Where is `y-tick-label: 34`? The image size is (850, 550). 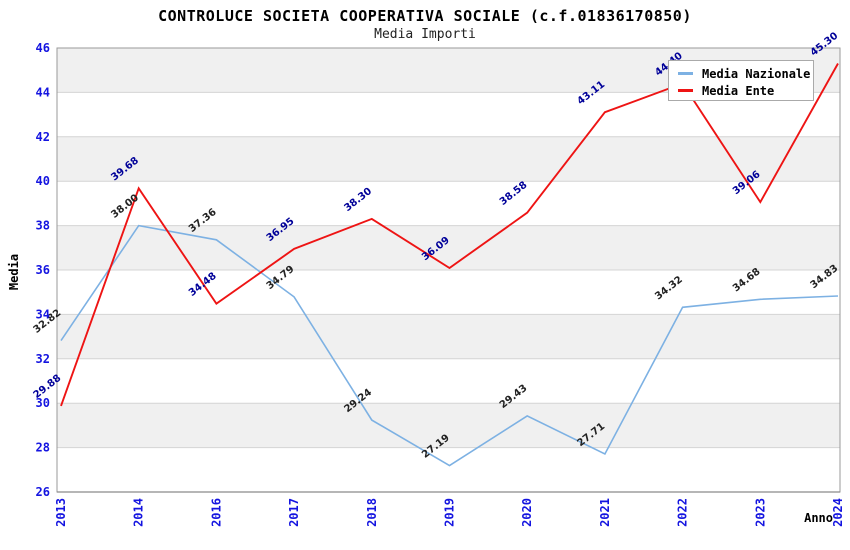
y-tick-label: 34 is located at coordinates (43, 314).